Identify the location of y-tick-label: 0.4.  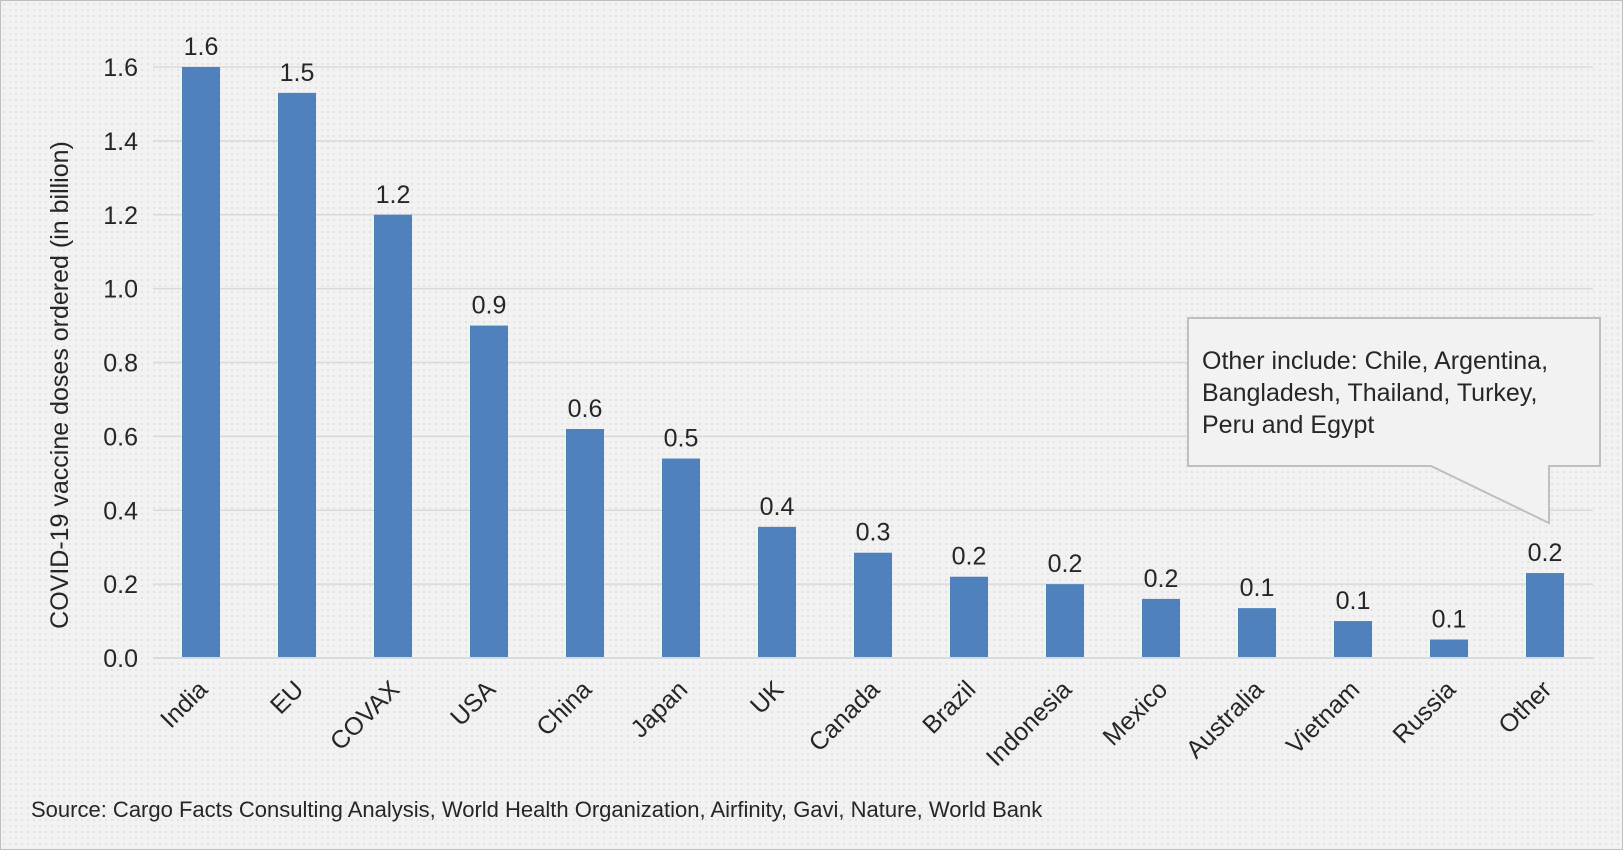
(120, 511).